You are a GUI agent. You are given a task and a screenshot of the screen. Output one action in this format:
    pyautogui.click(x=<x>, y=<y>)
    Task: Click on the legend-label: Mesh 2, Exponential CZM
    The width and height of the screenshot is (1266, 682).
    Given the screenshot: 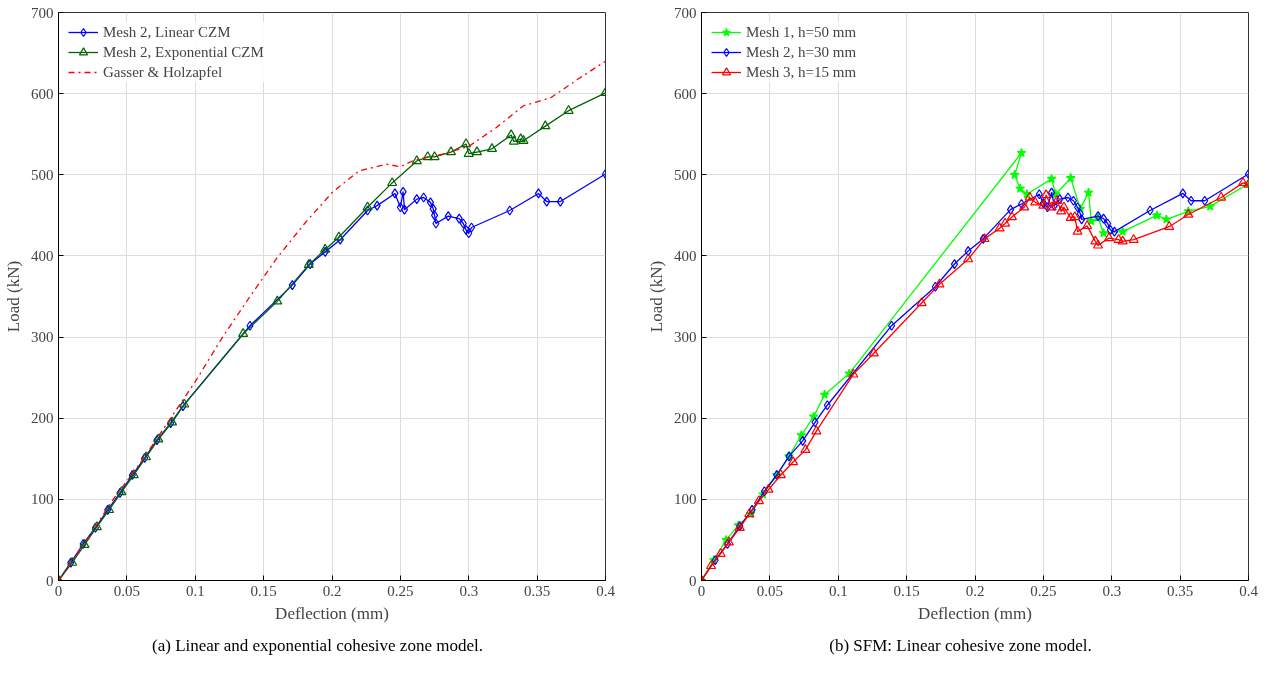 What is the action you would take?
    pyautogui.click(x=183, y=52)
    